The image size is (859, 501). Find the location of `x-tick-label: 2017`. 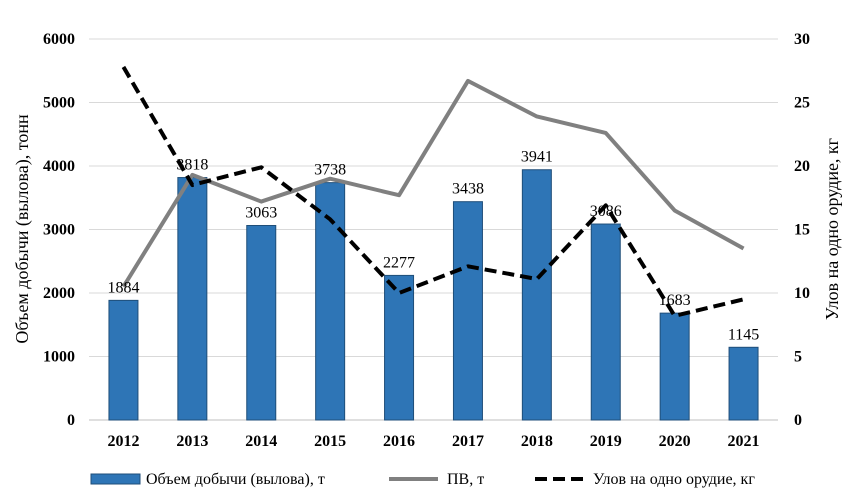

x-tick-label: 2017 is located at coordinates (468, 441).